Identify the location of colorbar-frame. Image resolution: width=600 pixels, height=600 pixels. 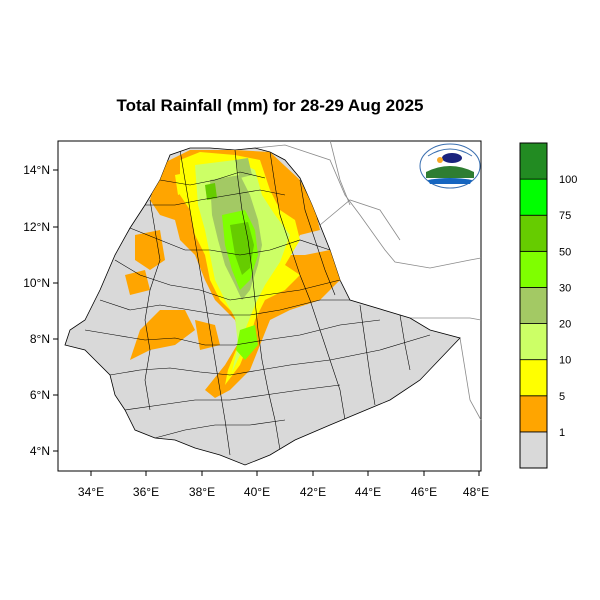
(533, 305).